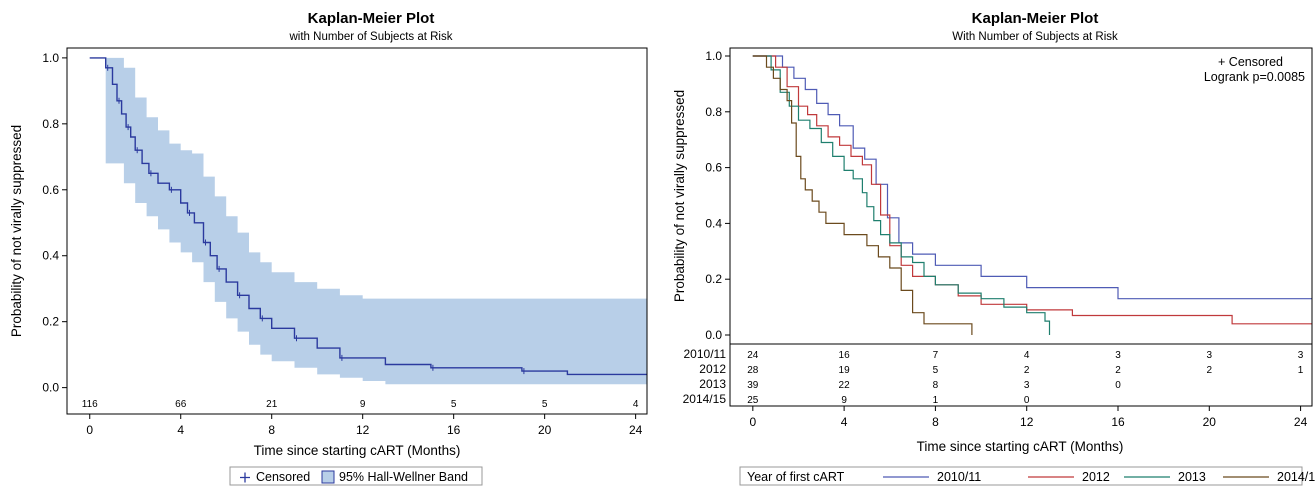 The width and height of the screenshot is (1315, 486). Describe the element at coordinates (1021, 375) in the screenshot. I see `right-risk-frame` at that location.